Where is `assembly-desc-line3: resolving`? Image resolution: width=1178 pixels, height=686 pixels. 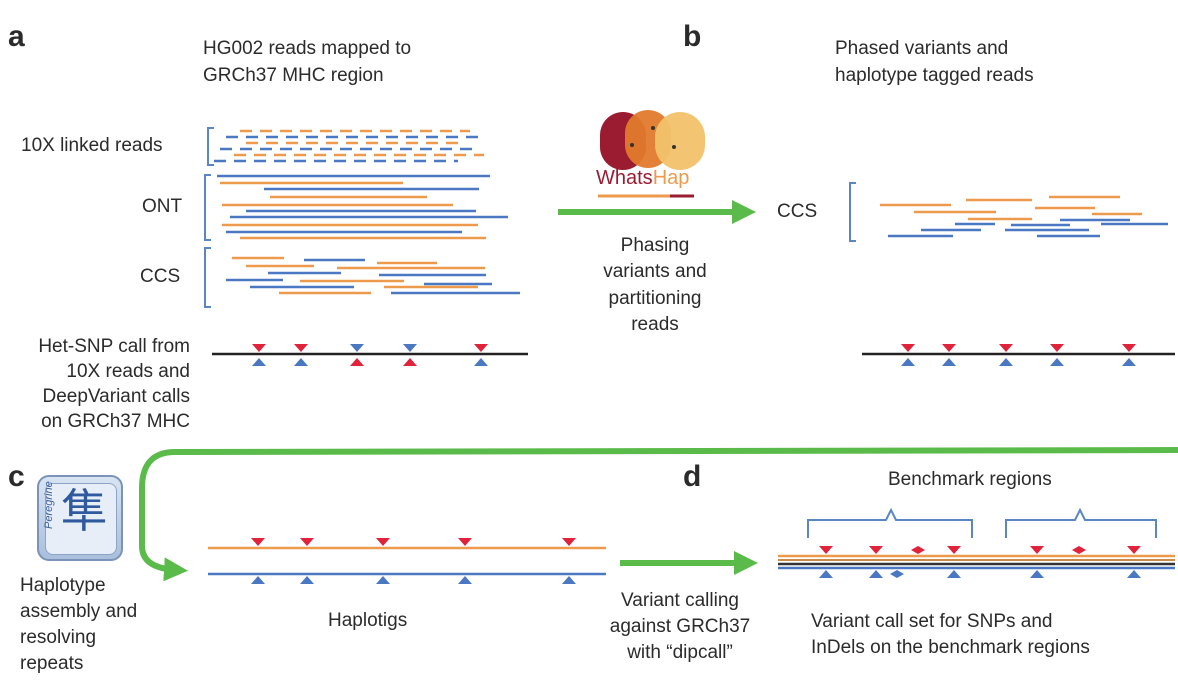 assembly-desc-line3: resolving is located at coordinates (58, 637).